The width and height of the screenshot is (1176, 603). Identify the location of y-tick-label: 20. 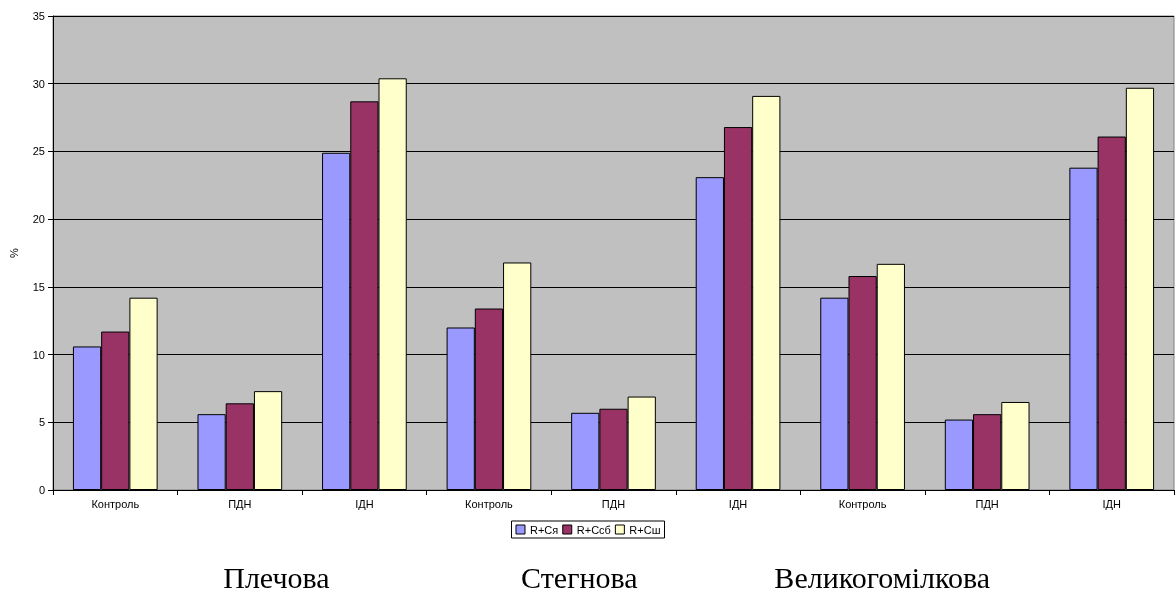
(38, 219).